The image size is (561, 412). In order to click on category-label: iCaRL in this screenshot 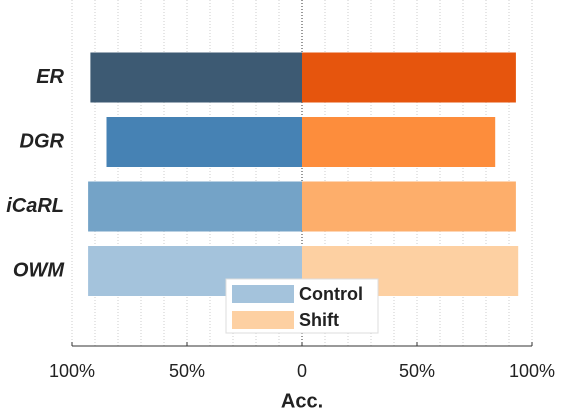, I will do `click(35, 206)`.